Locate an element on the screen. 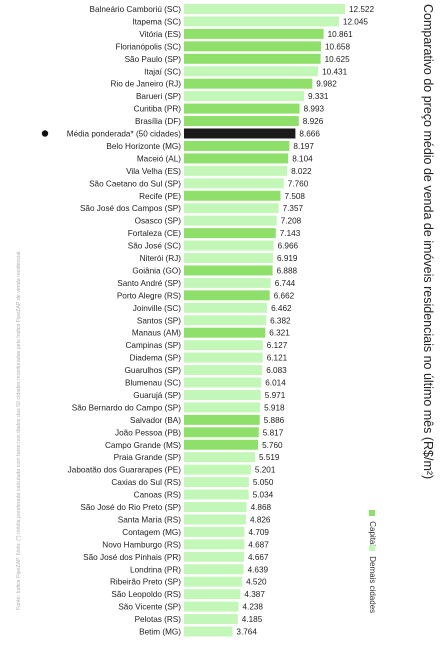  legend-capitais: Capitais is located at coordinates (372, 530).